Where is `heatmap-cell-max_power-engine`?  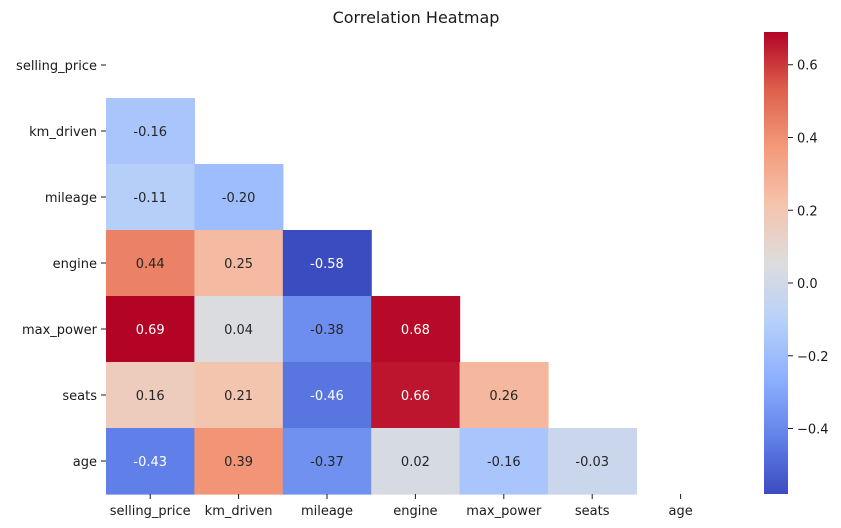
heatmap-cell-max_power-engine is located at coordinates (416, 329).